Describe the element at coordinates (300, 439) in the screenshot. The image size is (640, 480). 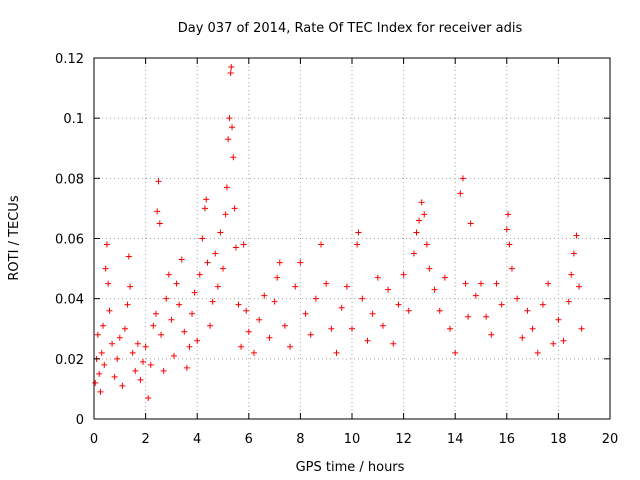
I see `x-tick-label: 8` at that location.